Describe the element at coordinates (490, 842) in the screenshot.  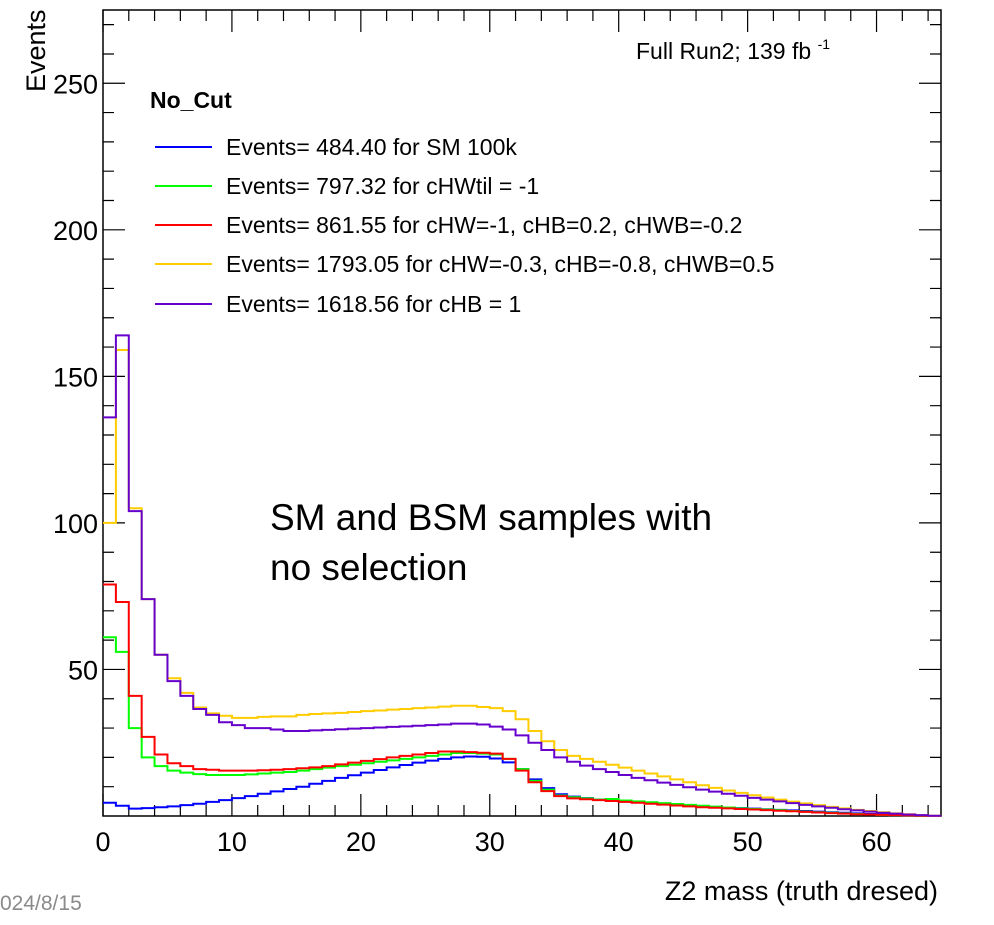
I see `x-tick-label: 30` at that location.